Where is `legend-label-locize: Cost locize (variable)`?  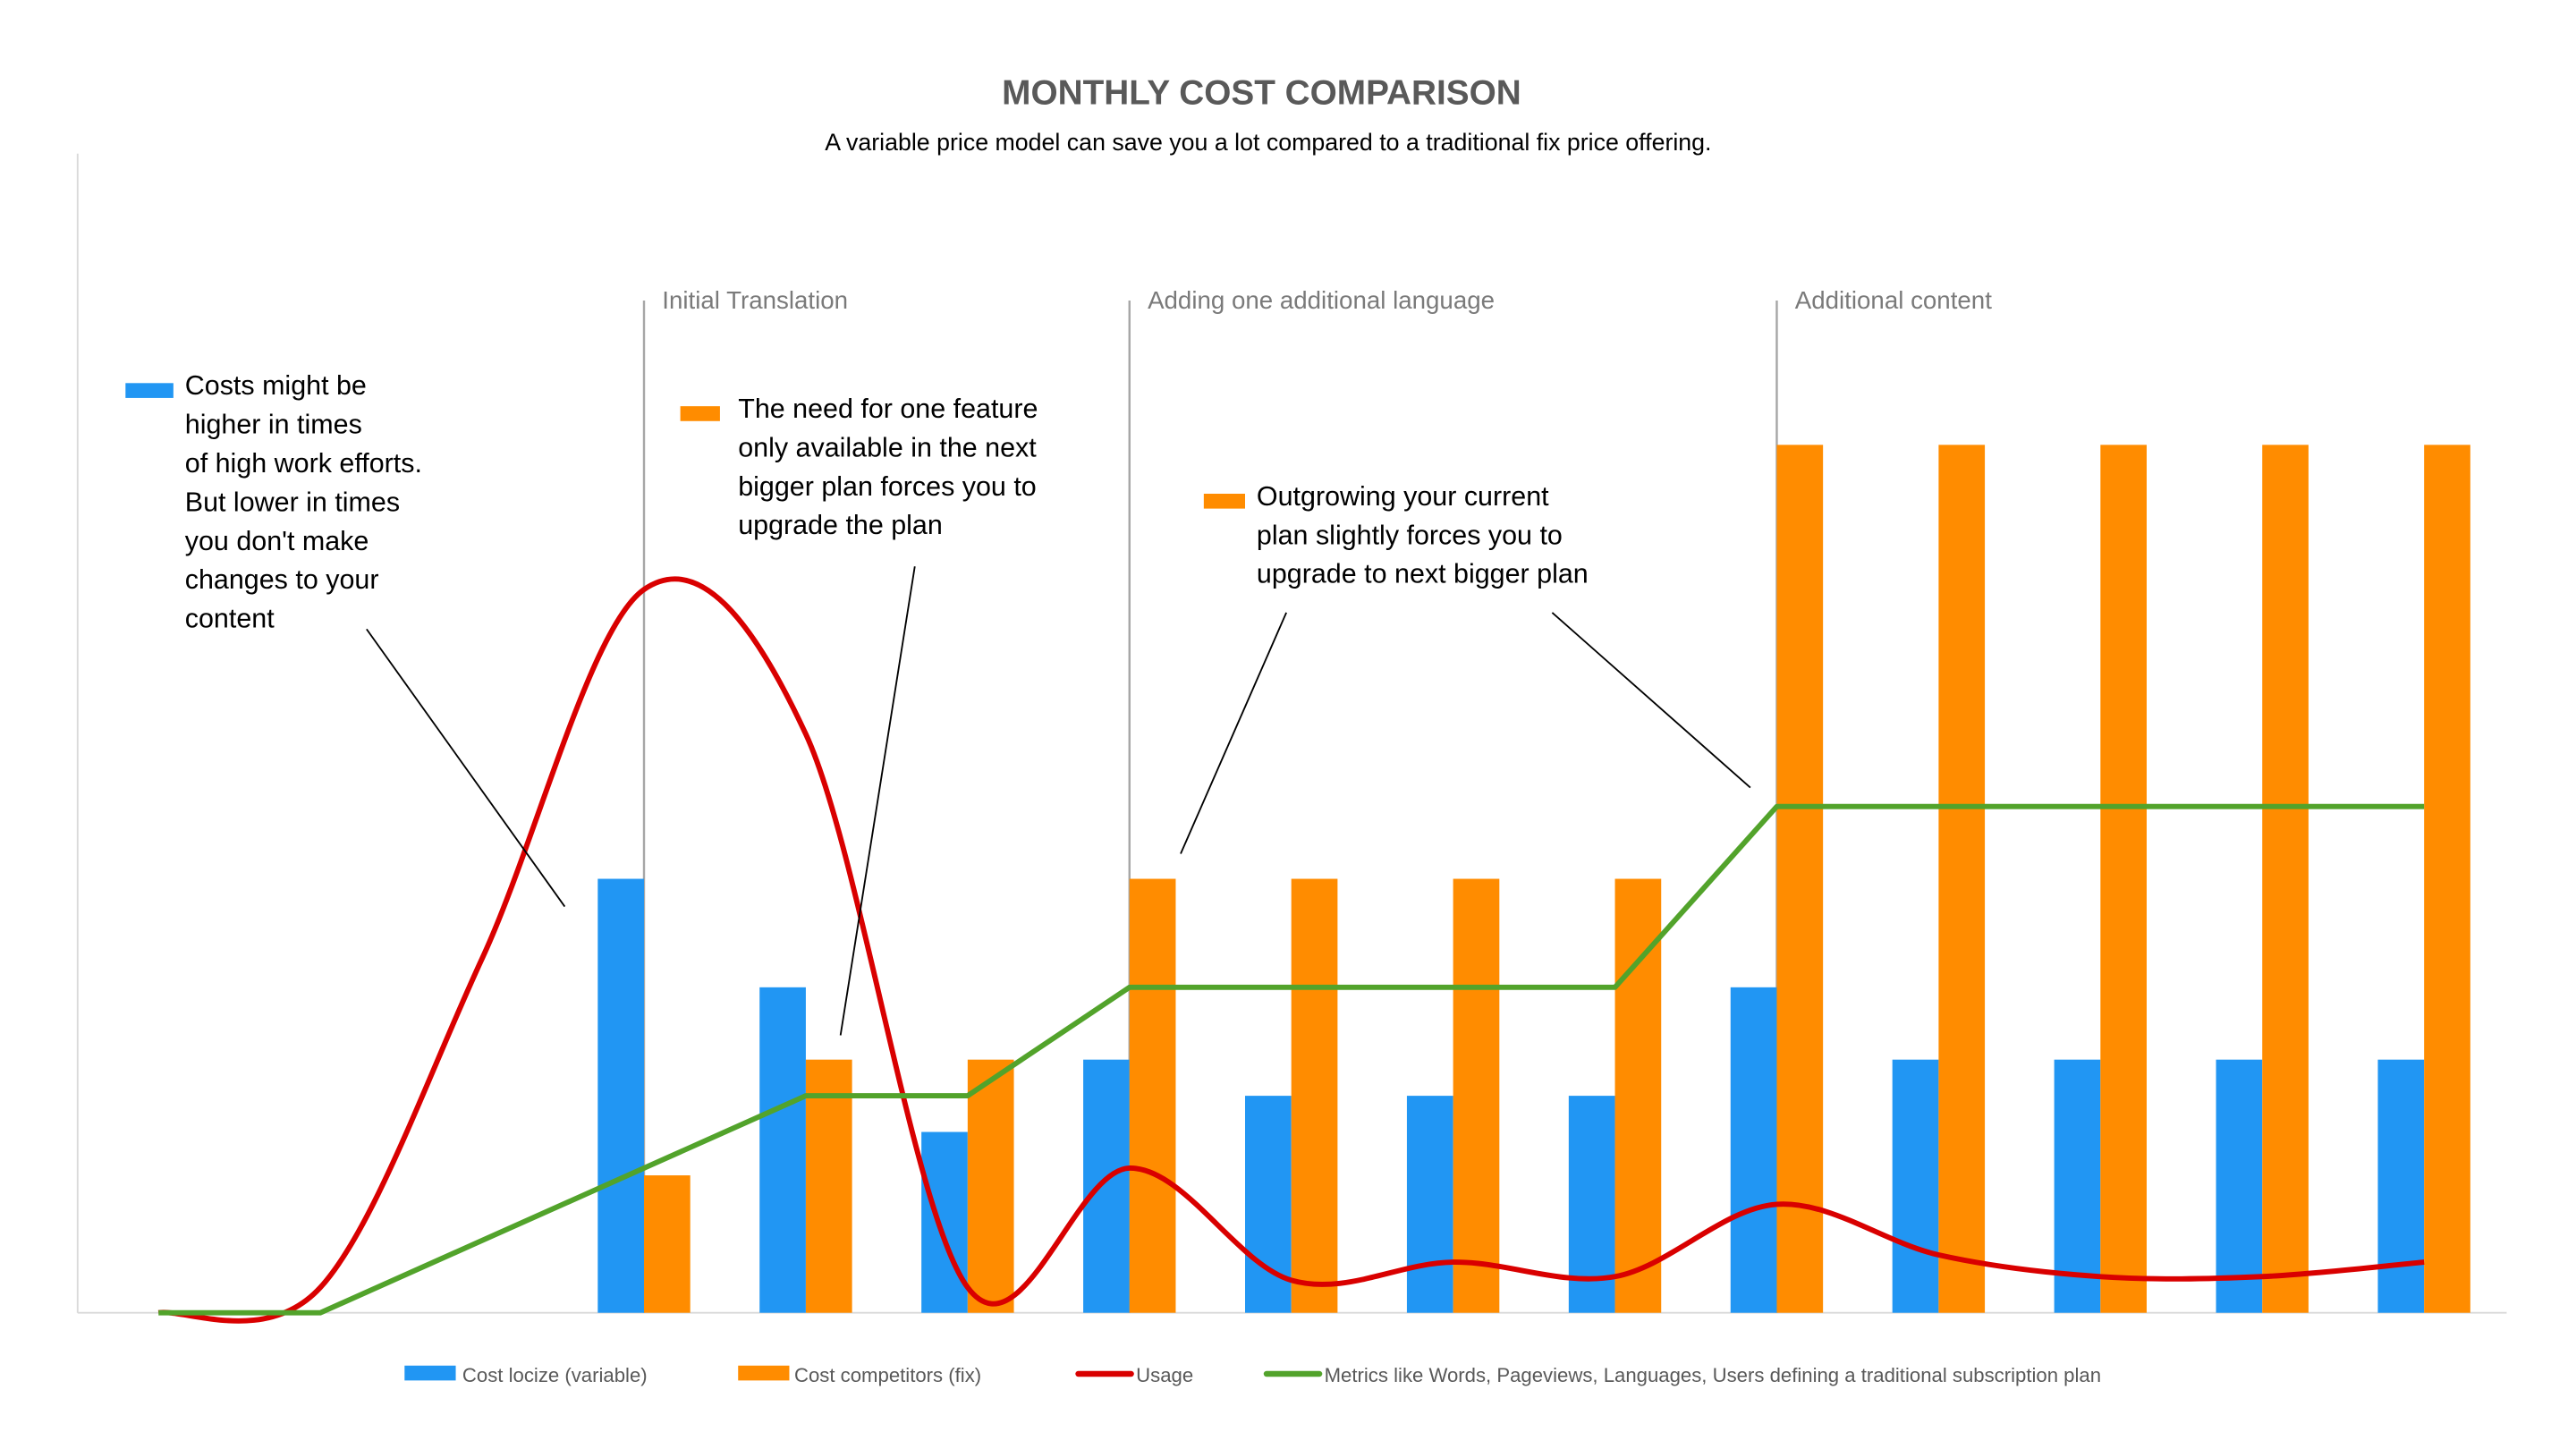 legend-label-locize: Cost locize (variable) is located at coordinates (555, 1375).